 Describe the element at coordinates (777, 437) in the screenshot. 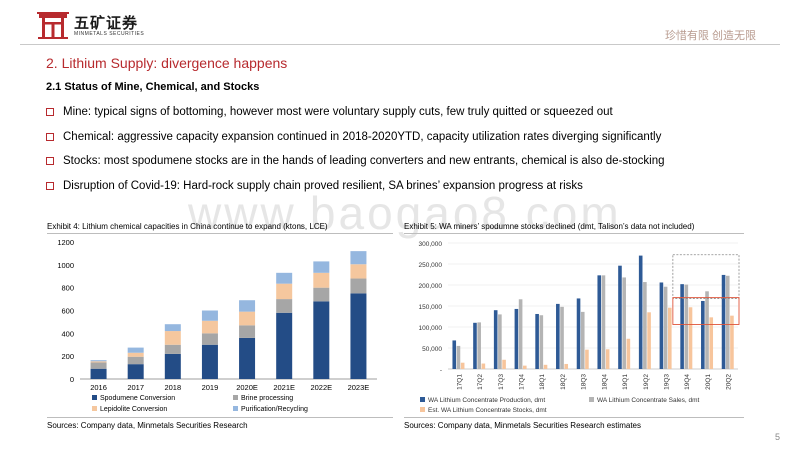

I see `page-number: 5` at that location.